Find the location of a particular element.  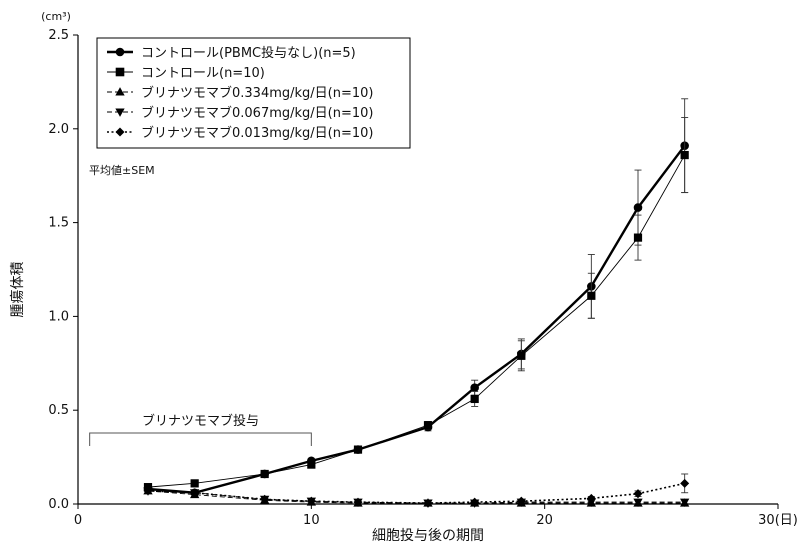

treatment-period-annotation: ブリナツモマブ投与 is located at coordinates (200, 429).